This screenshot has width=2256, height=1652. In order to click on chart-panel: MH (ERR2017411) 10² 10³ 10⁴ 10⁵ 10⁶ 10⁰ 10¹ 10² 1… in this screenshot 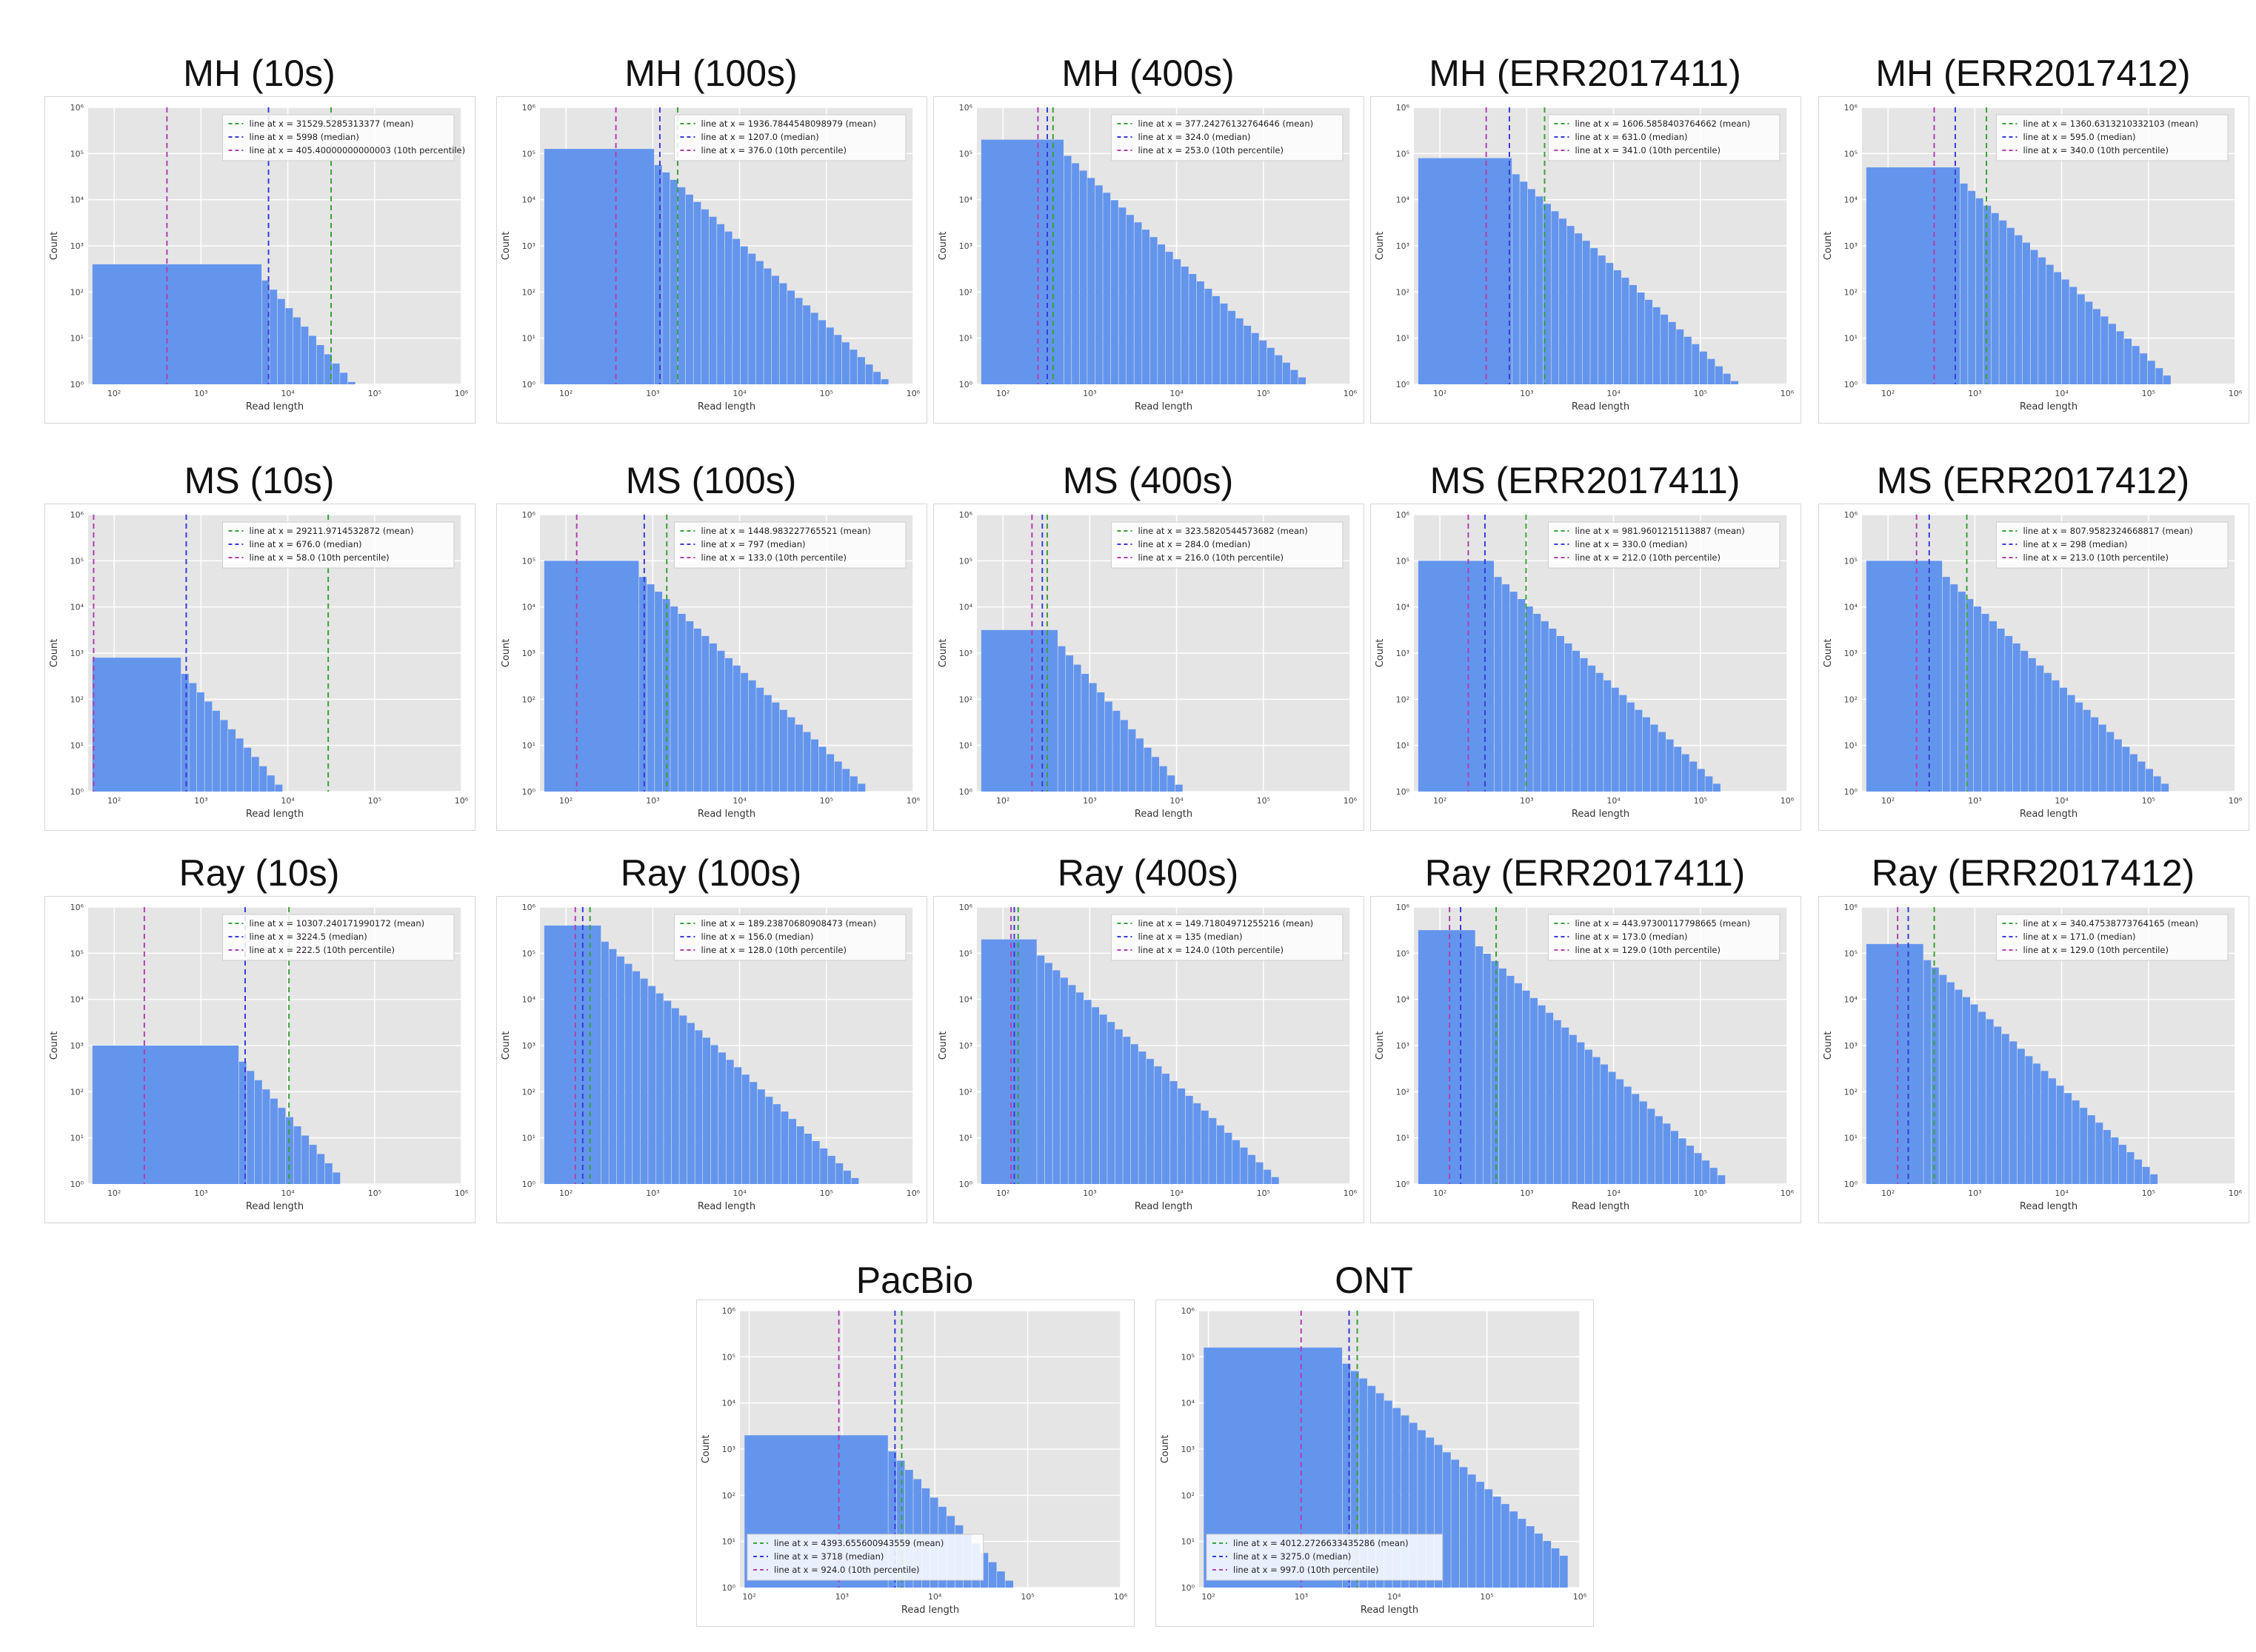, I will do `click(1585, 238)`.